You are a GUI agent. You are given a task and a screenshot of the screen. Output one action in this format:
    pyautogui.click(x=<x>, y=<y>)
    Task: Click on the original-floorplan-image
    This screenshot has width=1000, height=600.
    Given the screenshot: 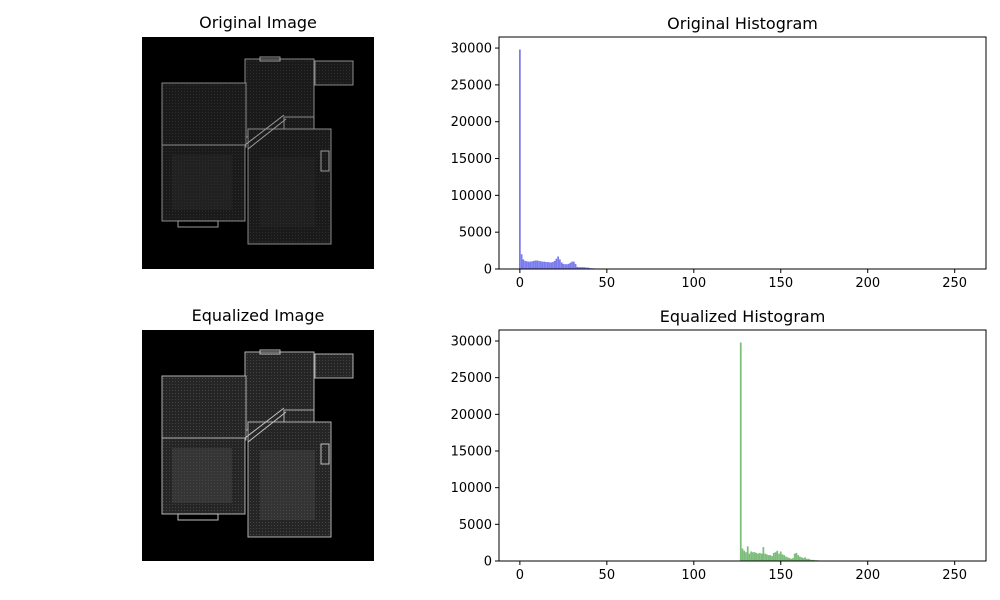 What is the action you would take?
    pyautogui.click(x=258, y=153)
    